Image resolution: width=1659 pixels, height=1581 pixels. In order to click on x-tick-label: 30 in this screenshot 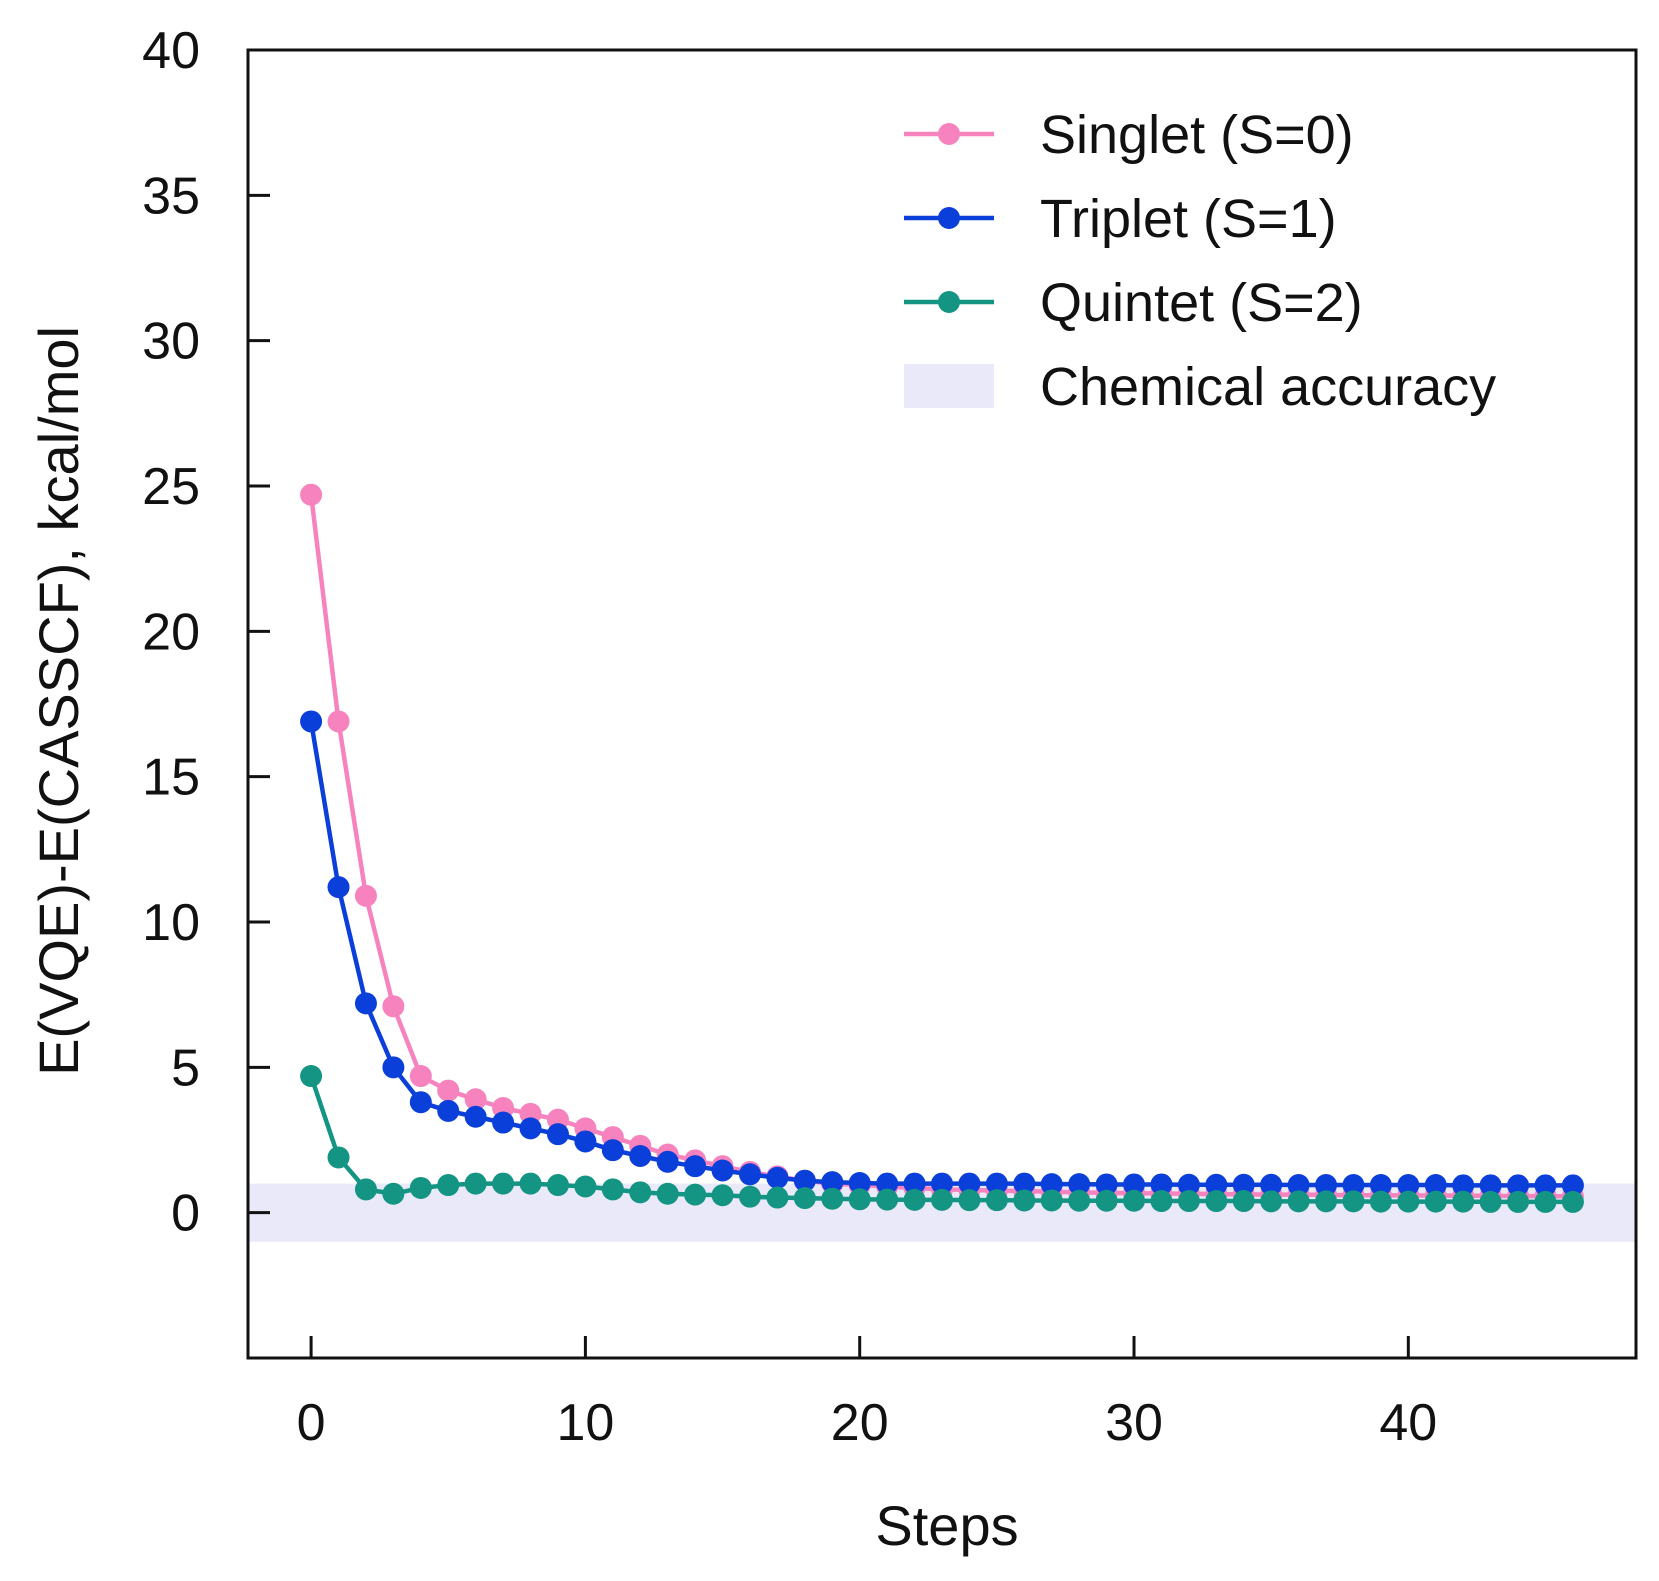, I will do `click(1134, 1423)`.